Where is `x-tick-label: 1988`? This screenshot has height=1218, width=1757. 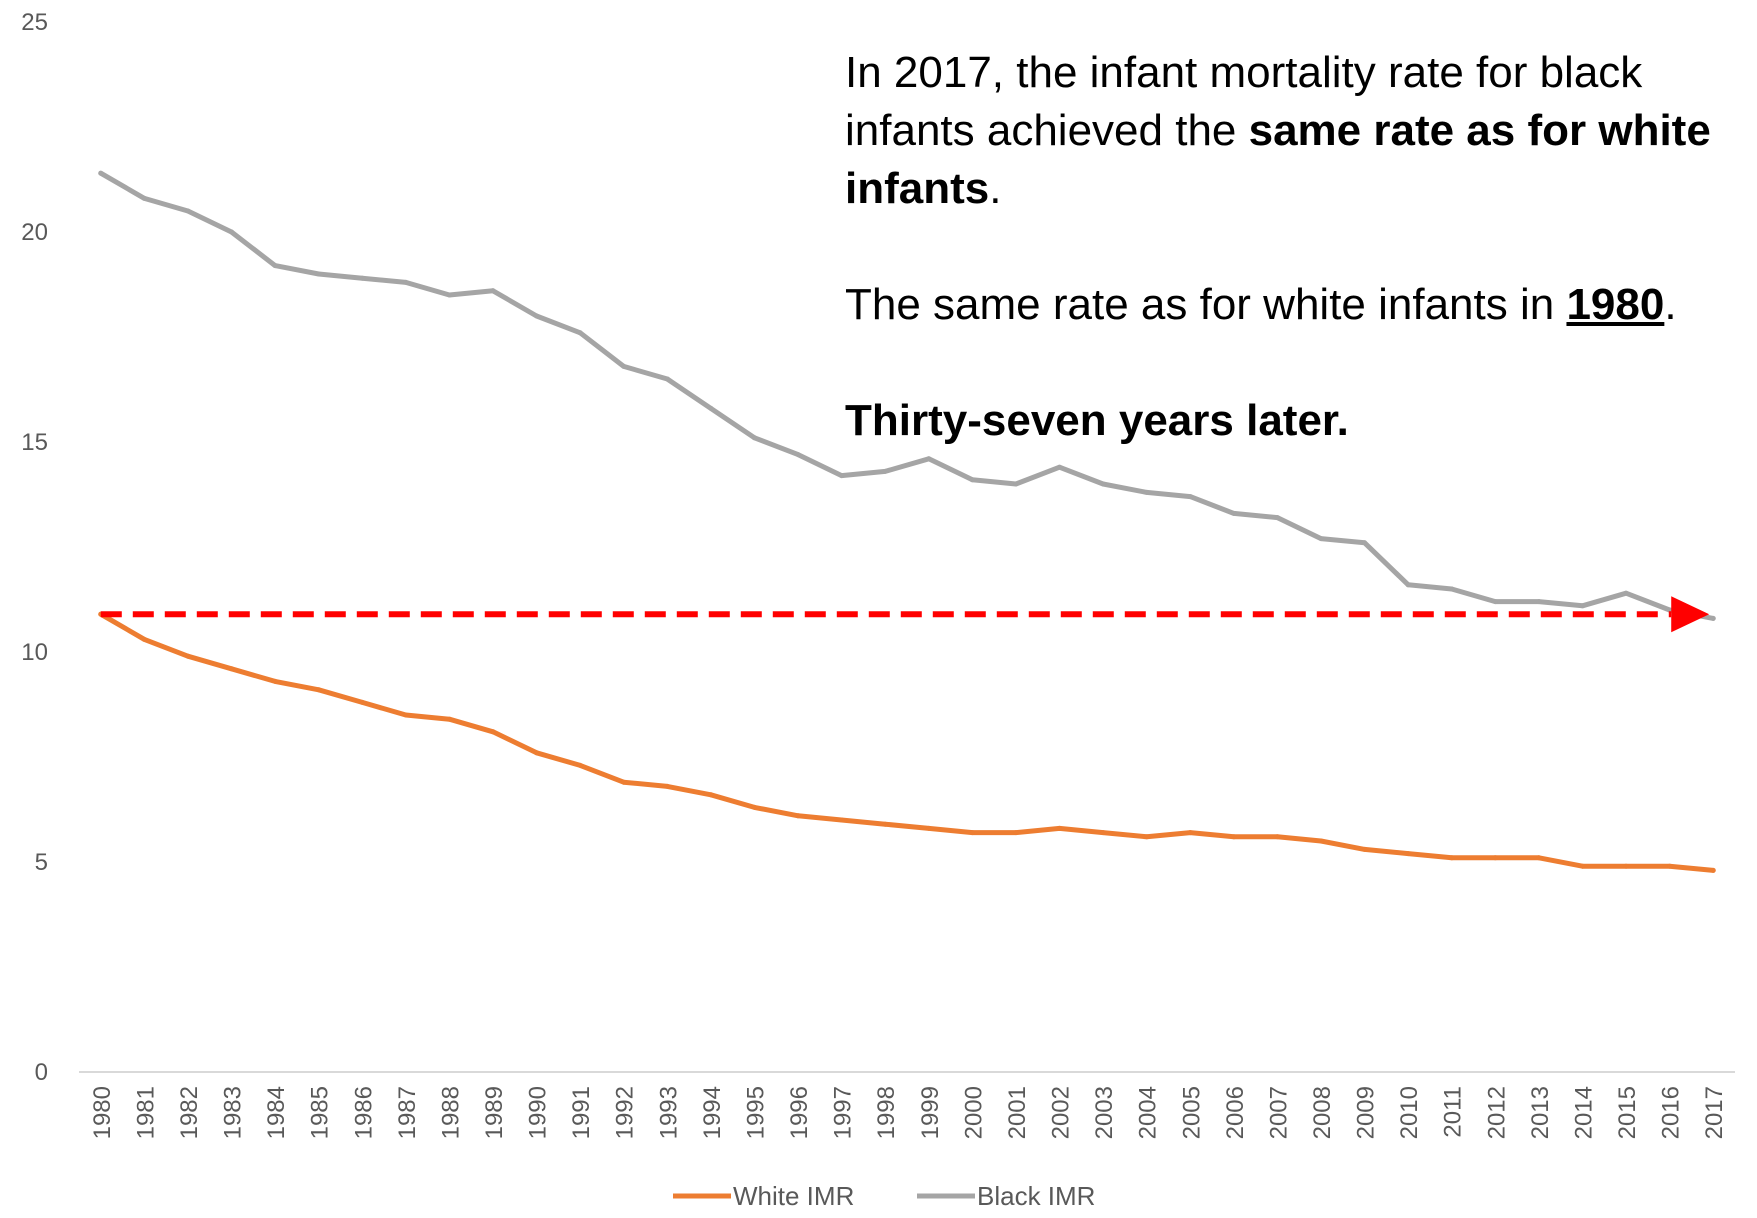 x-tick-label: 1988 is located at coordinates (450, 1112).